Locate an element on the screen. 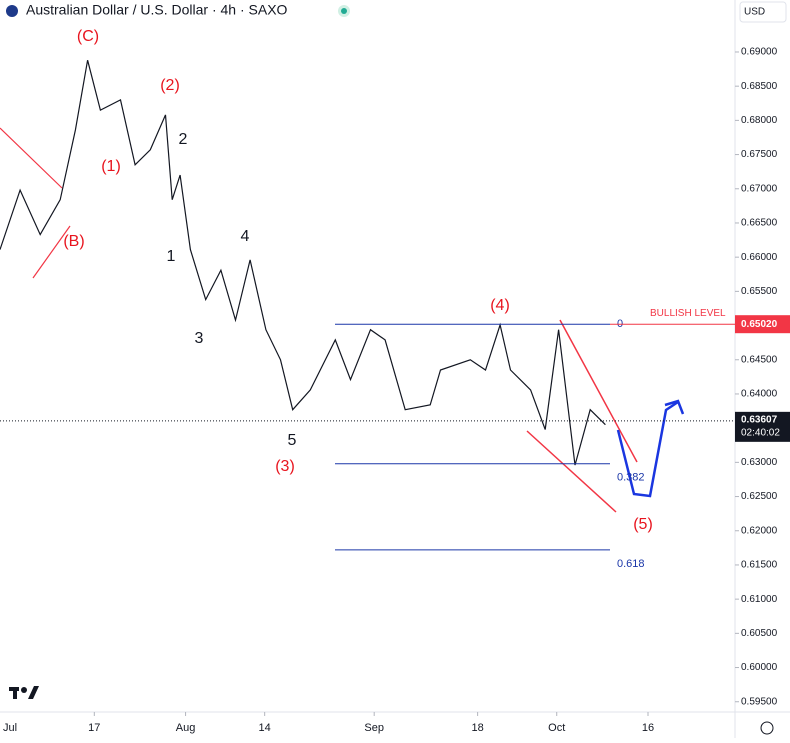 The height and width of the screenshot is (743, 790). countdown: 02:40:02 is located at coordinates (760, 432).